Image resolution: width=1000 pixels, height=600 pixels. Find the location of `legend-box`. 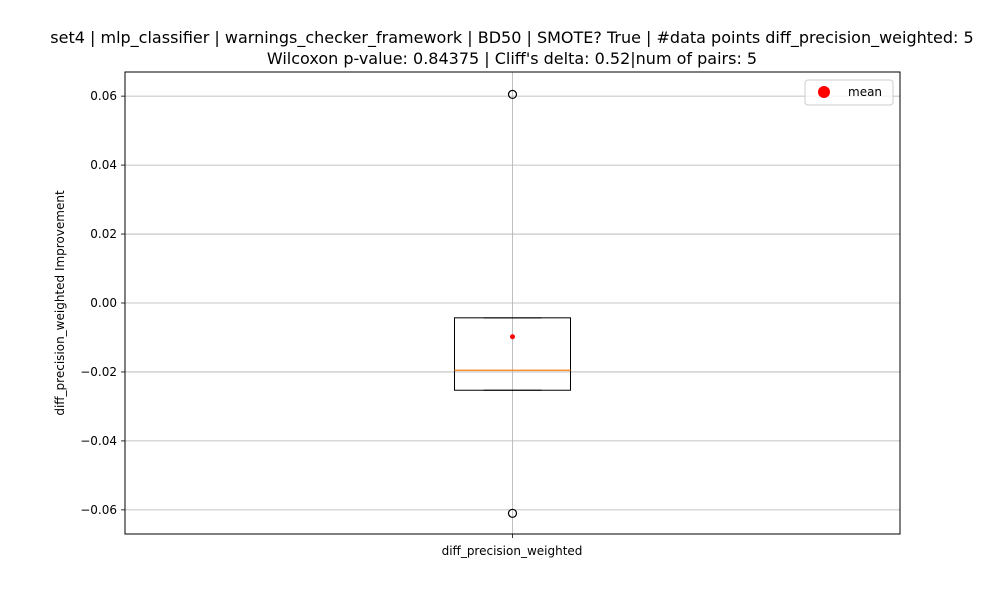

legend-box is located at coordinates (849, 92).